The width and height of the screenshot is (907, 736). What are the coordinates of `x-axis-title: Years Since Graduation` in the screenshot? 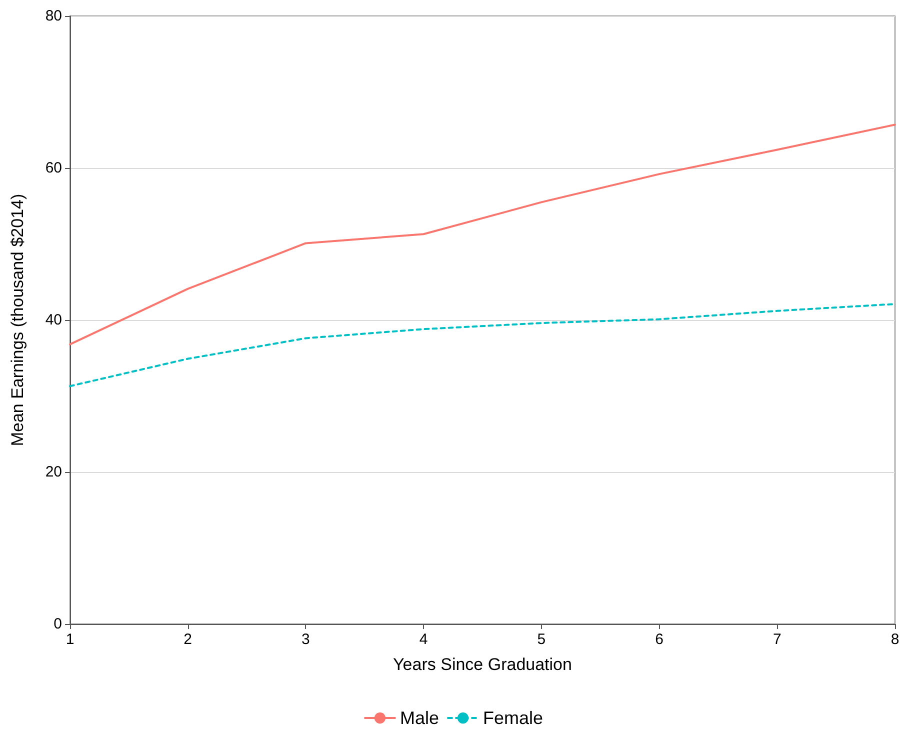 It's located at (482, 664).